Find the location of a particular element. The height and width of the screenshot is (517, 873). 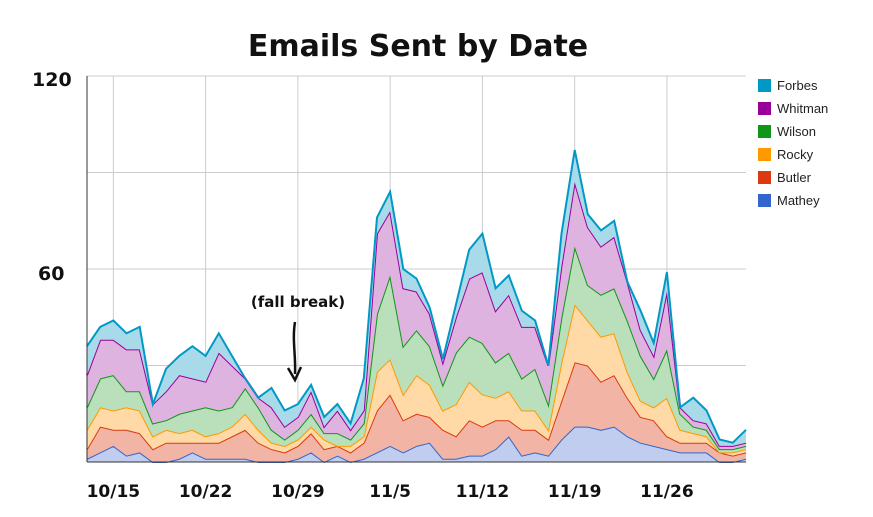

legend-item-whitman: Whitman is located at coordinates (793, 108).